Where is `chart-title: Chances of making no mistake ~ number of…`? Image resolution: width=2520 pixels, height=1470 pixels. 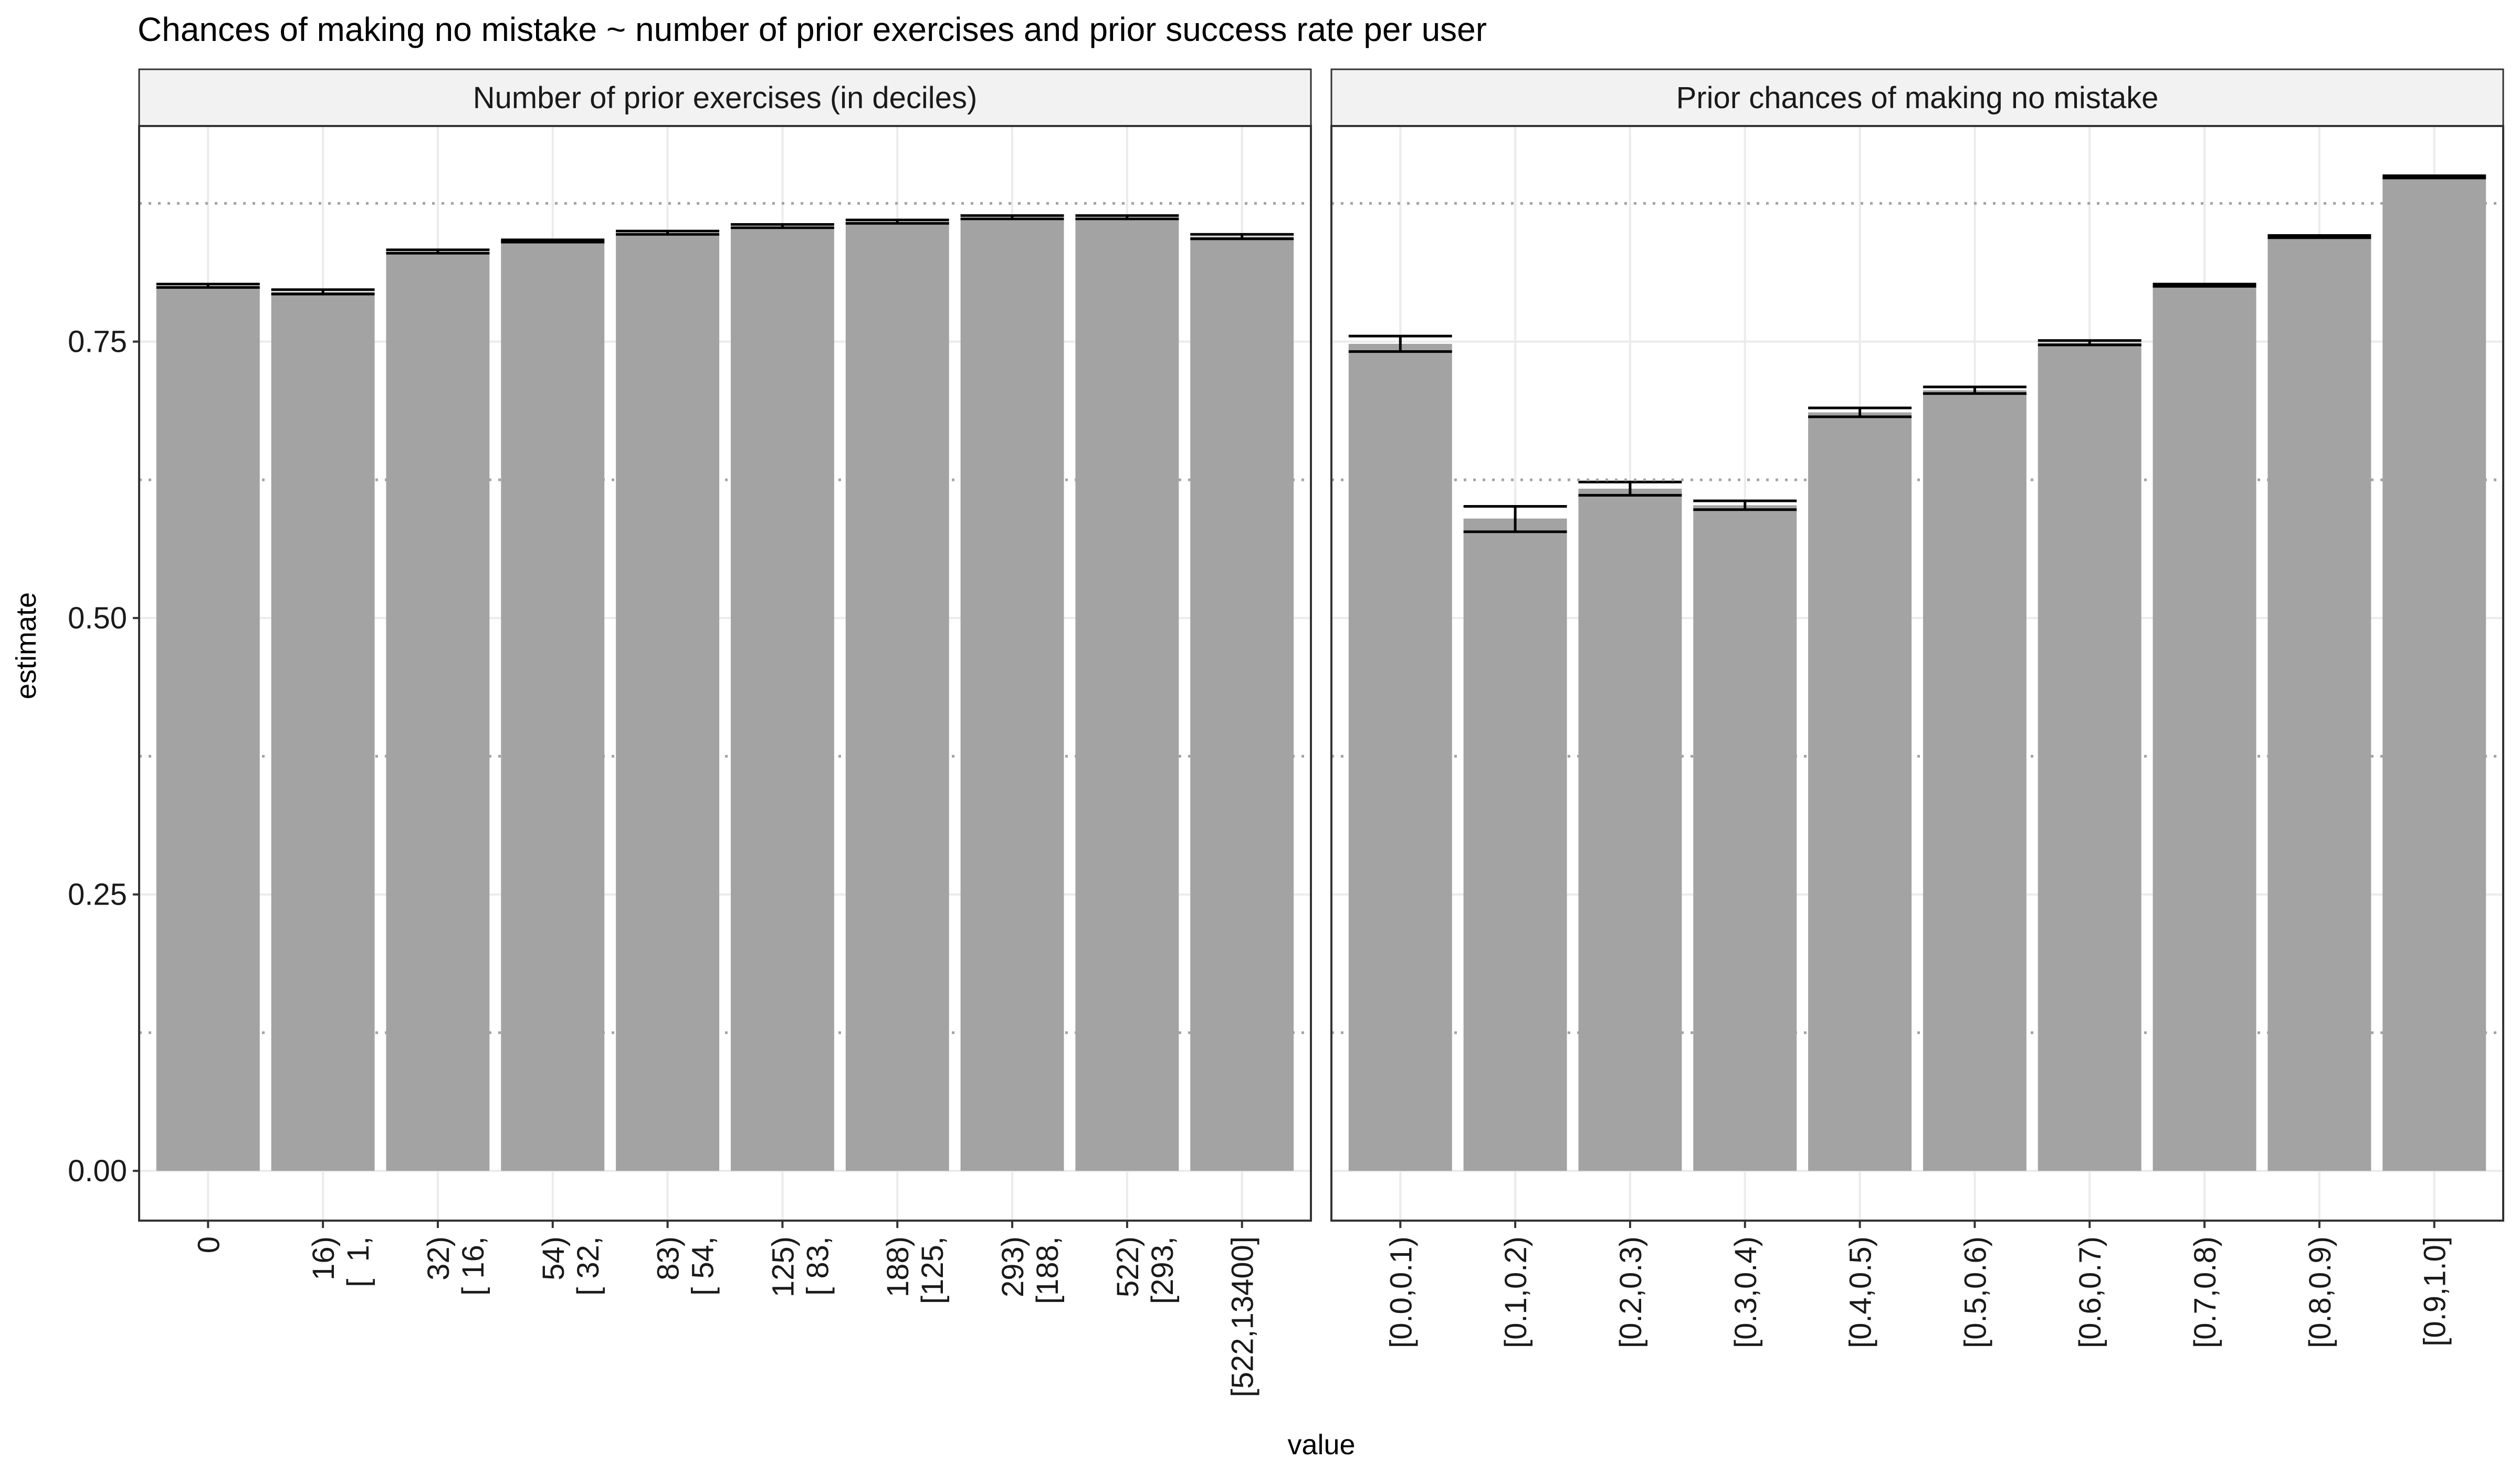
chart-title: Chances of making no mistake ~ number of… is located at coordinates (812, 29).